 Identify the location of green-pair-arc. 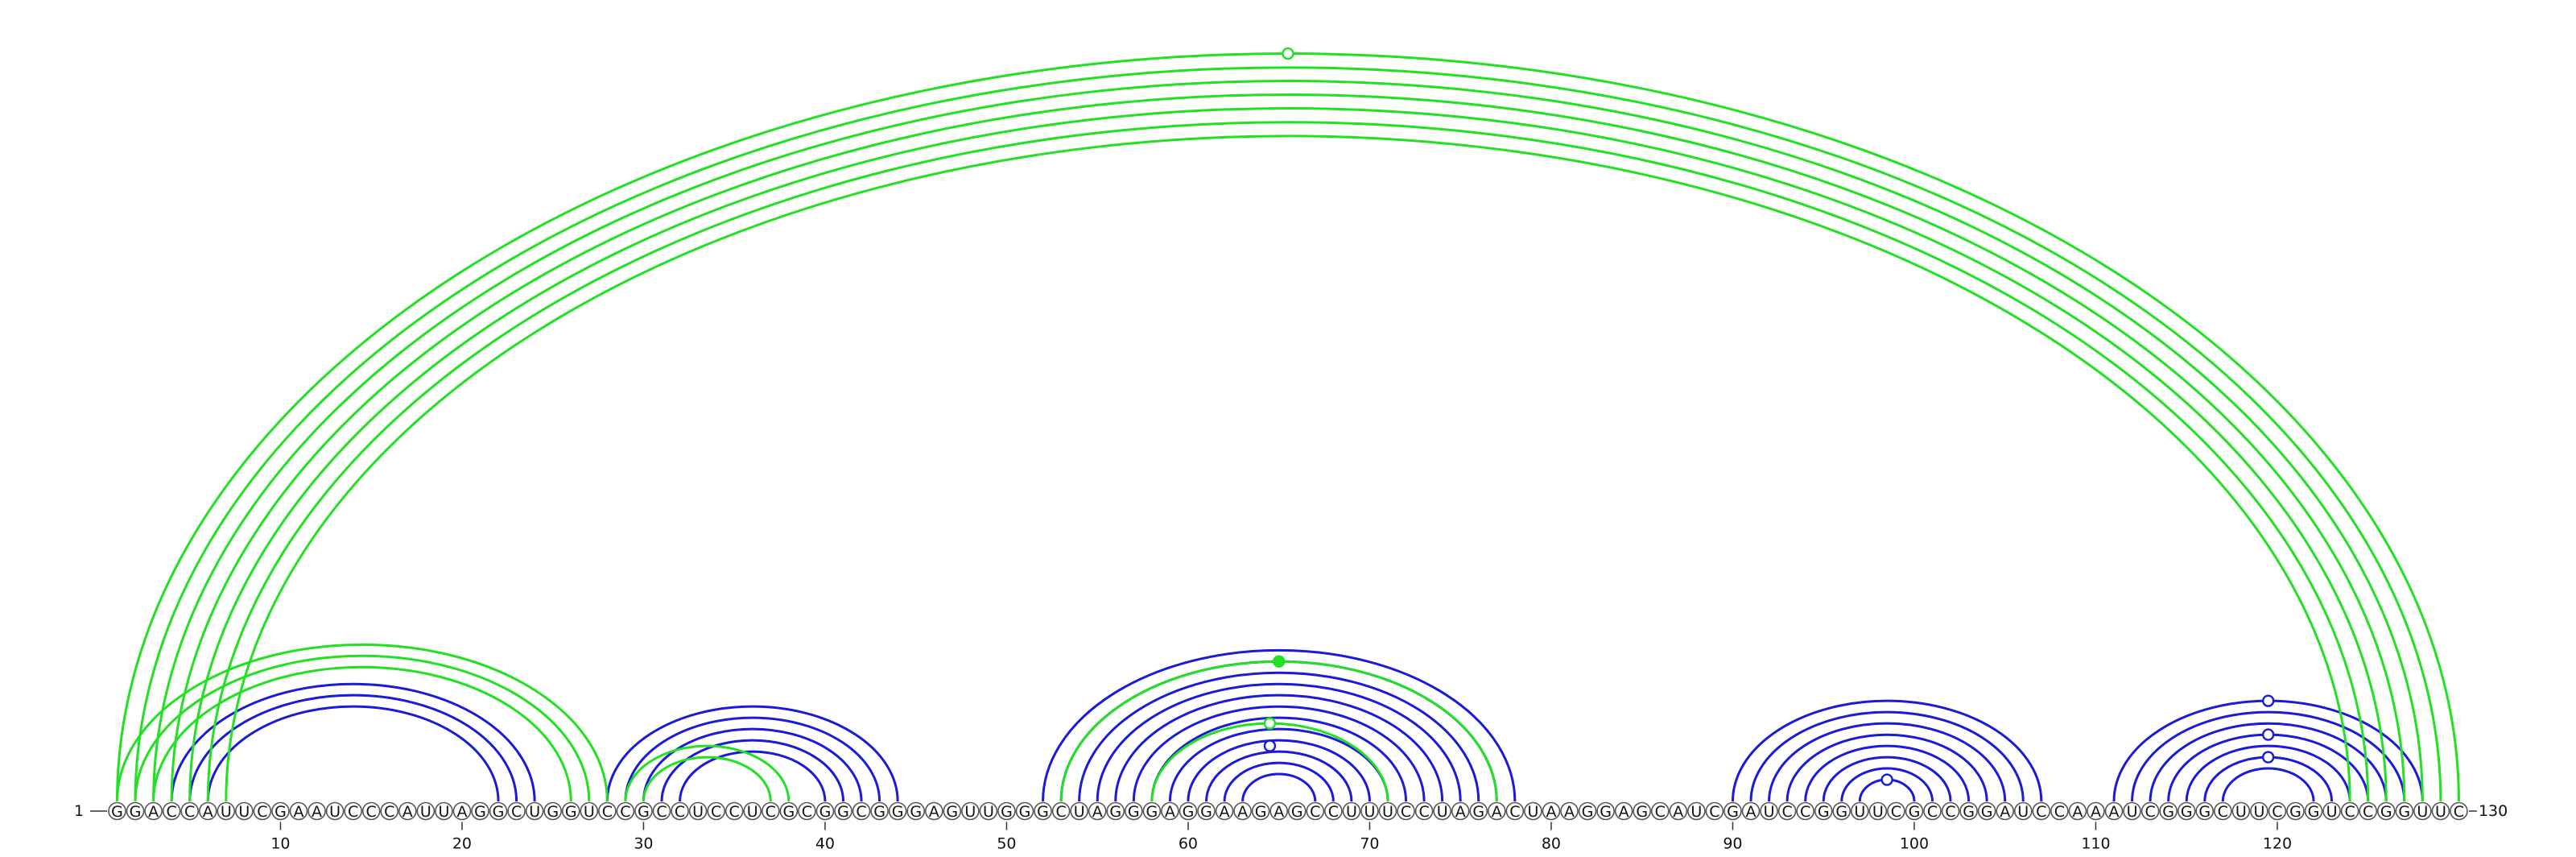
(362, 733).